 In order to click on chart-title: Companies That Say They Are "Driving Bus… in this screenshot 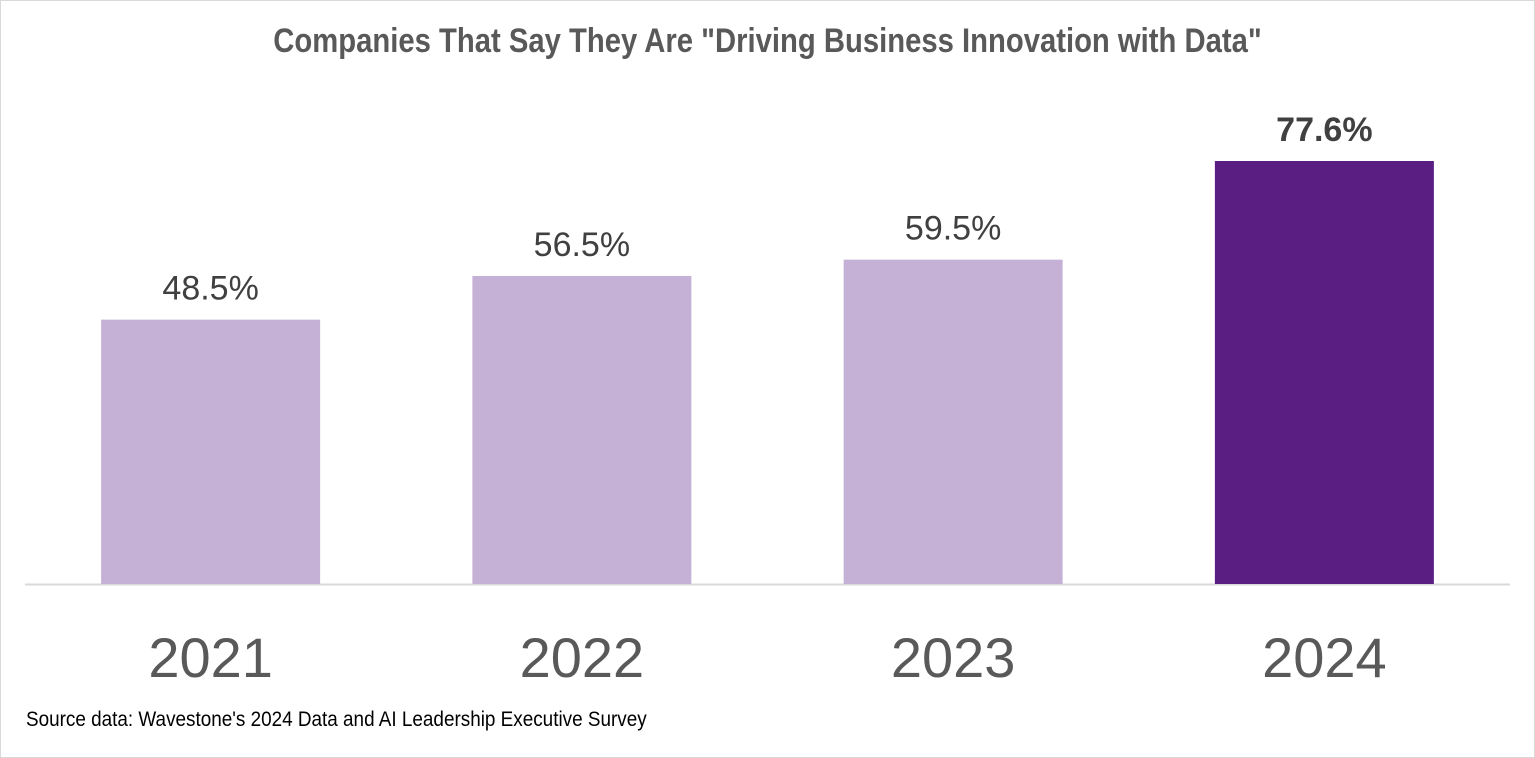, I will do `click(767, 41)`.